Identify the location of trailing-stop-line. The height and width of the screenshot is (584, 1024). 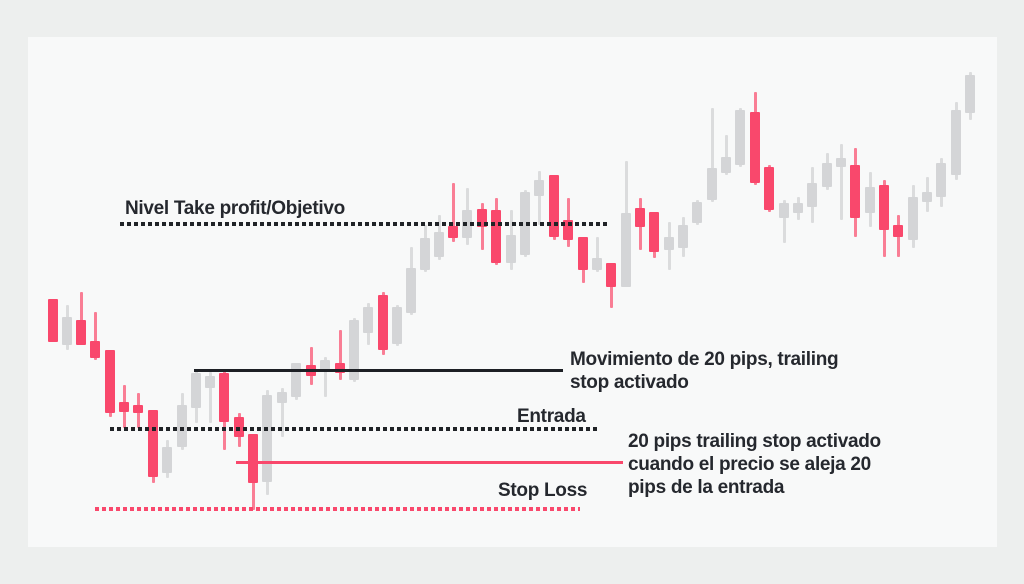
(429, 462).